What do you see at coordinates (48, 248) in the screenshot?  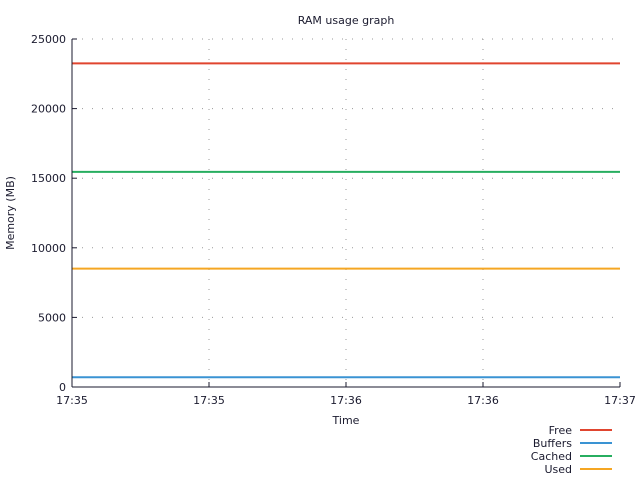 I see `y-tick-label: 10000` at bounding box center [48, 248].